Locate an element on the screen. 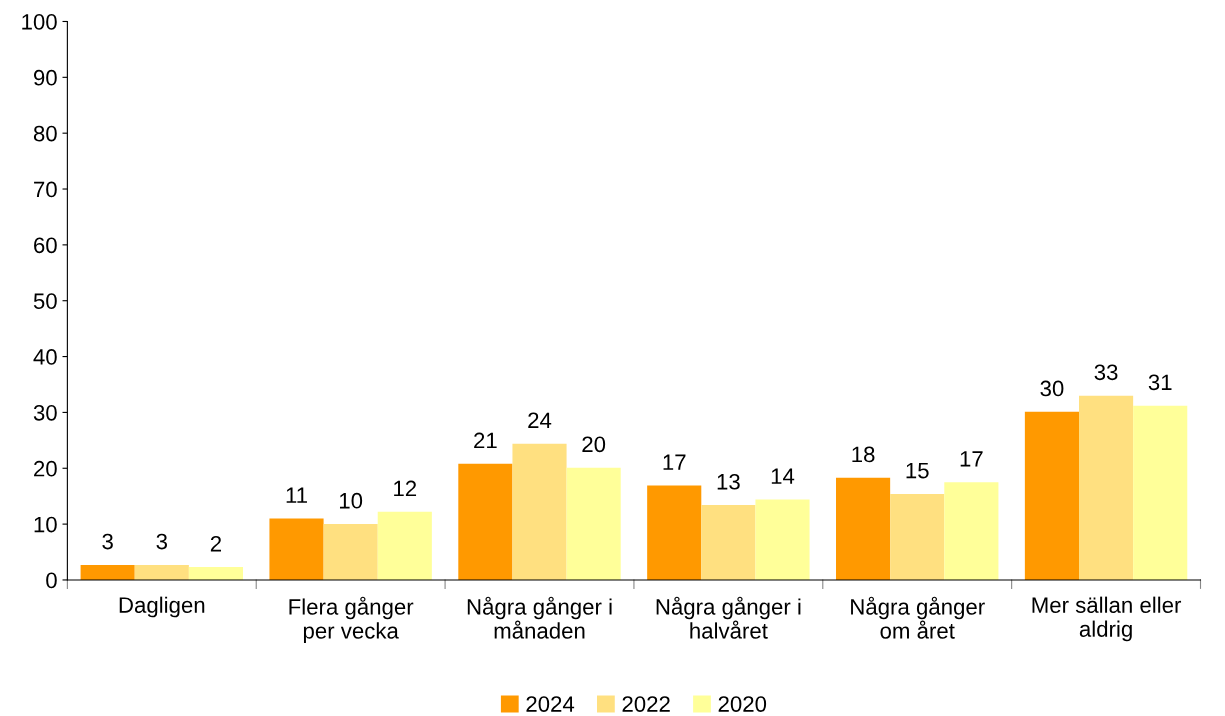  y-tick-label: 100 is located at coordinates (39, 22).